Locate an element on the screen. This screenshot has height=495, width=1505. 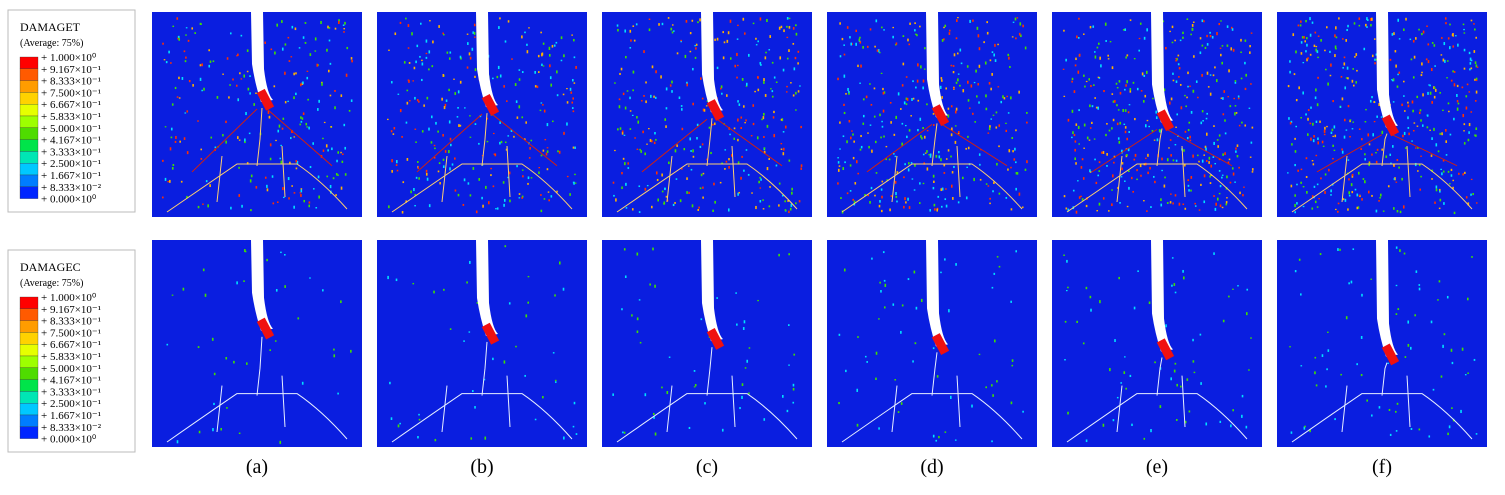
crack-channel is located at coordinates (712, 62).